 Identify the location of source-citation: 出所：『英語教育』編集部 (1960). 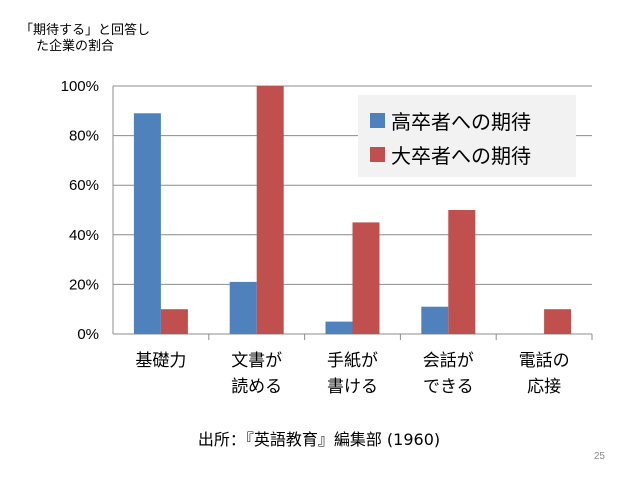
(319, 439).